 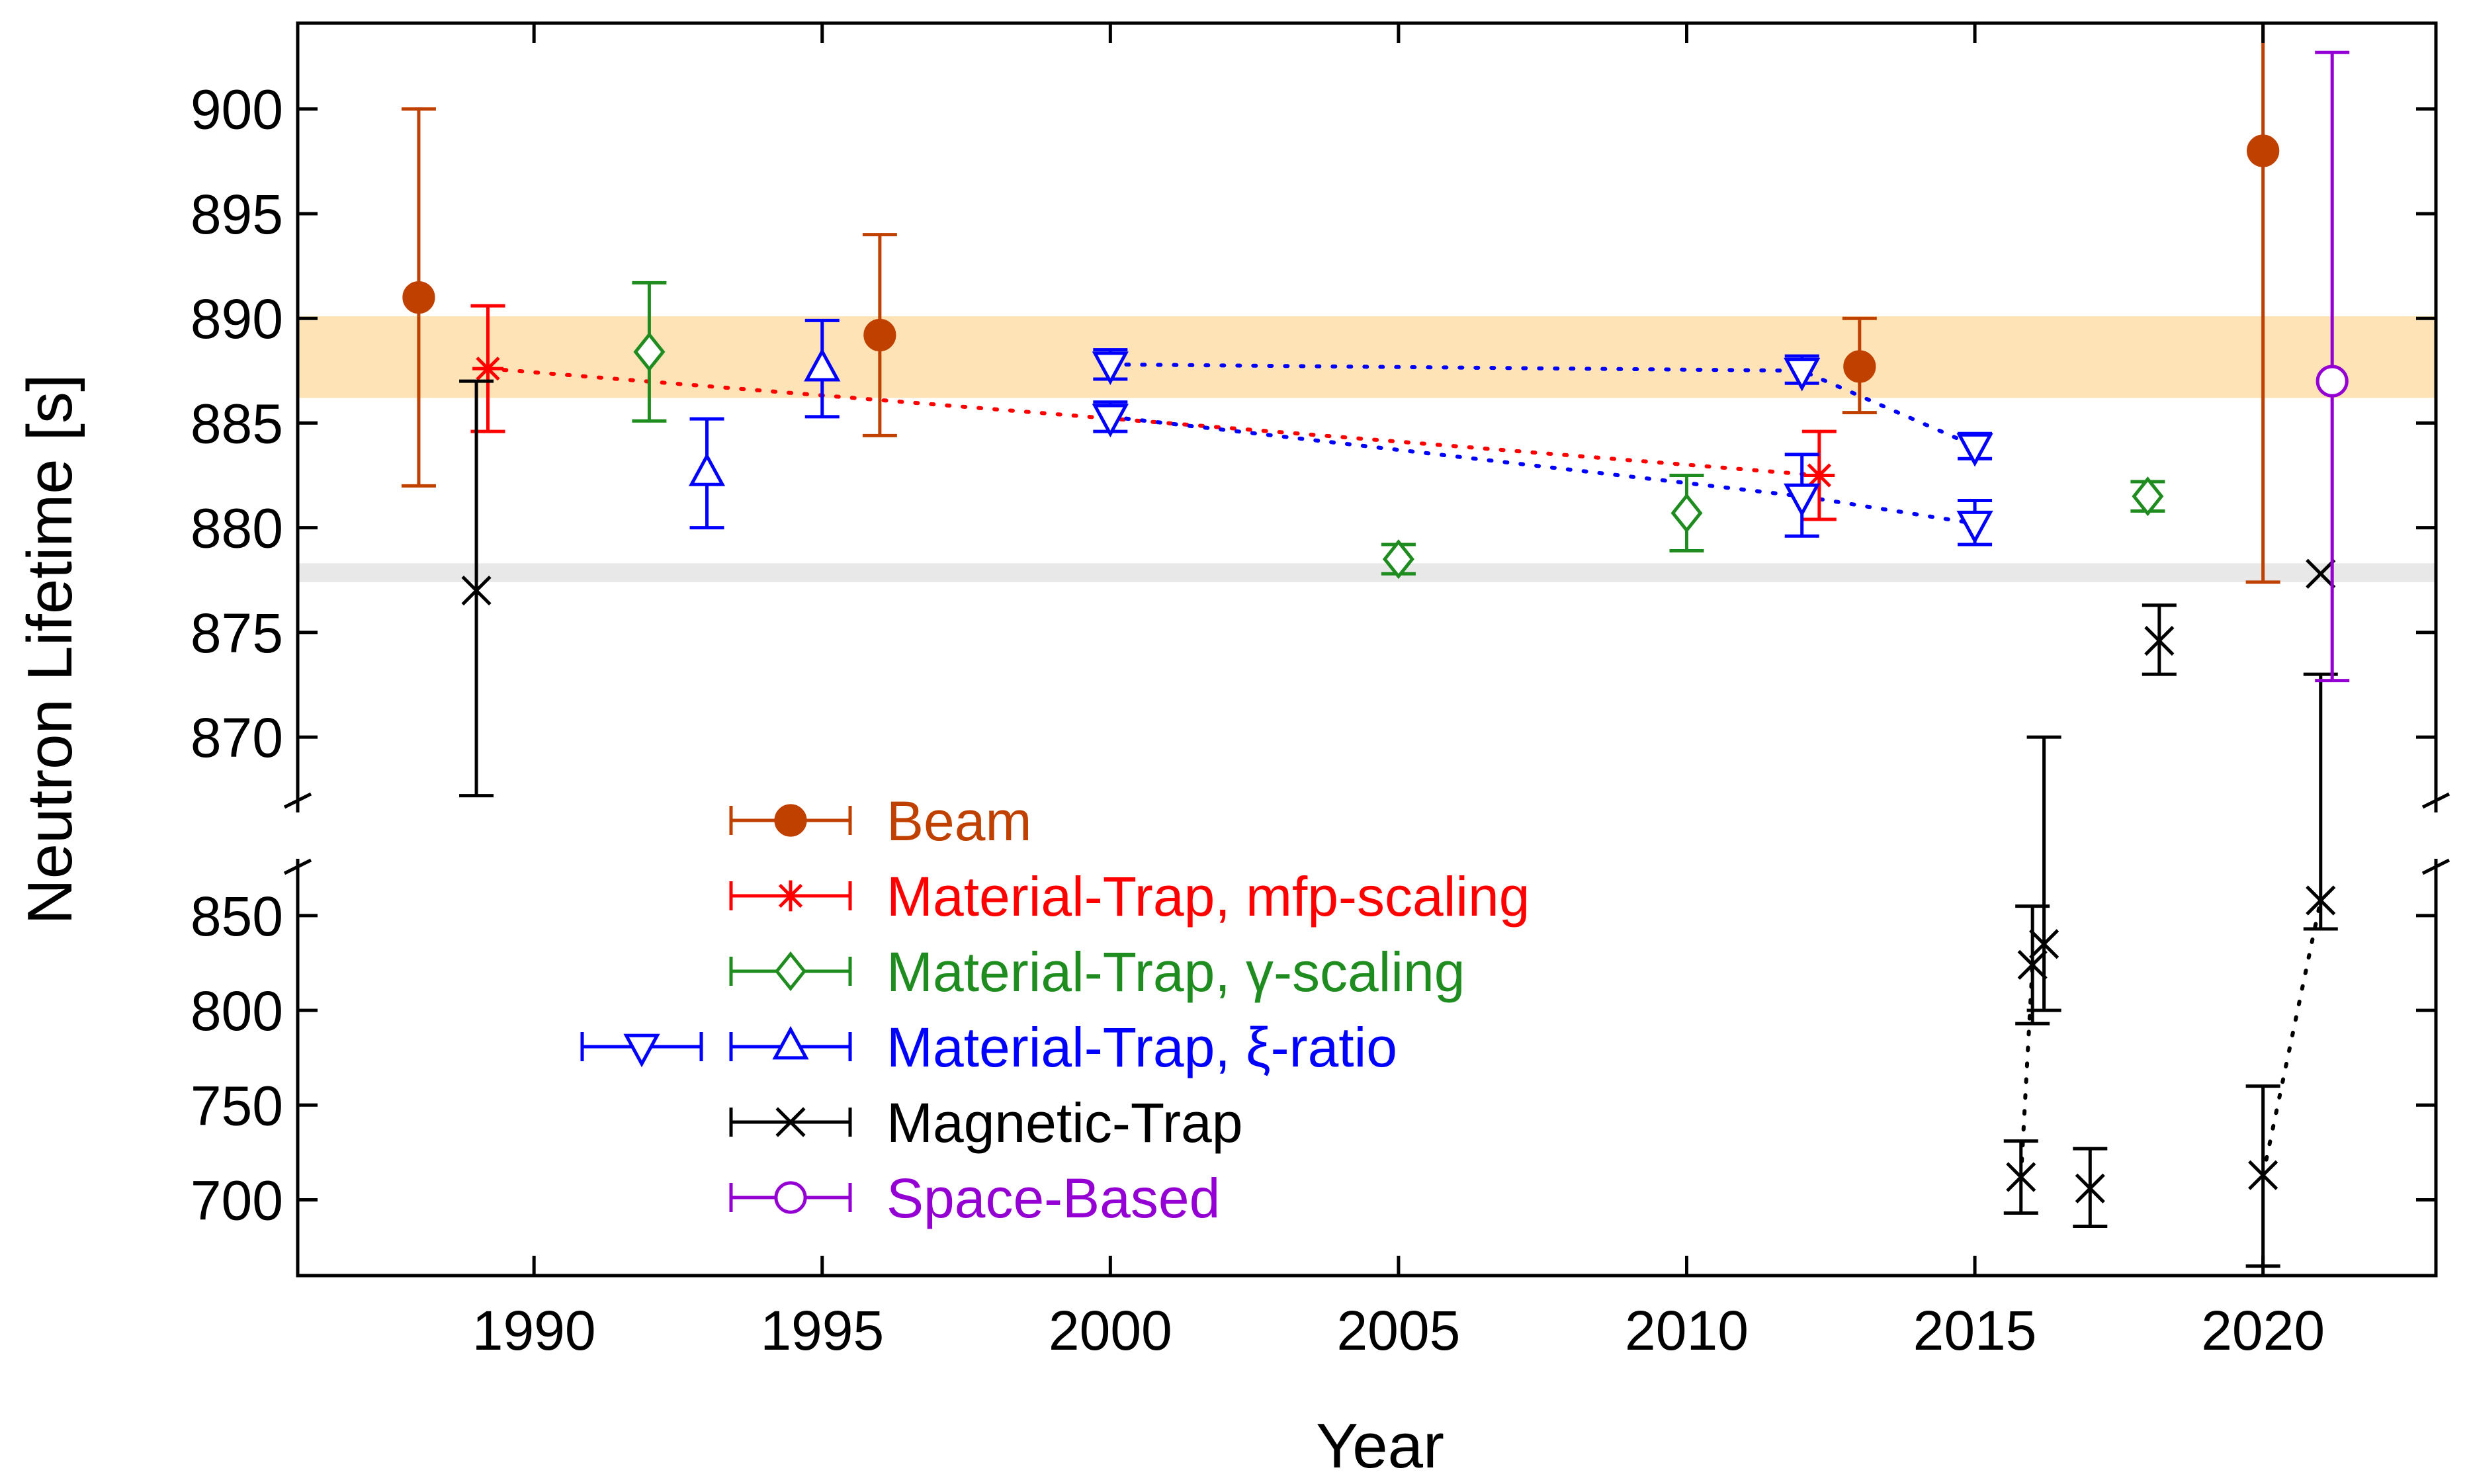 I want to click on legend-entry: Material-Trap, ξ-ratio, so click(x=988, y=1047).